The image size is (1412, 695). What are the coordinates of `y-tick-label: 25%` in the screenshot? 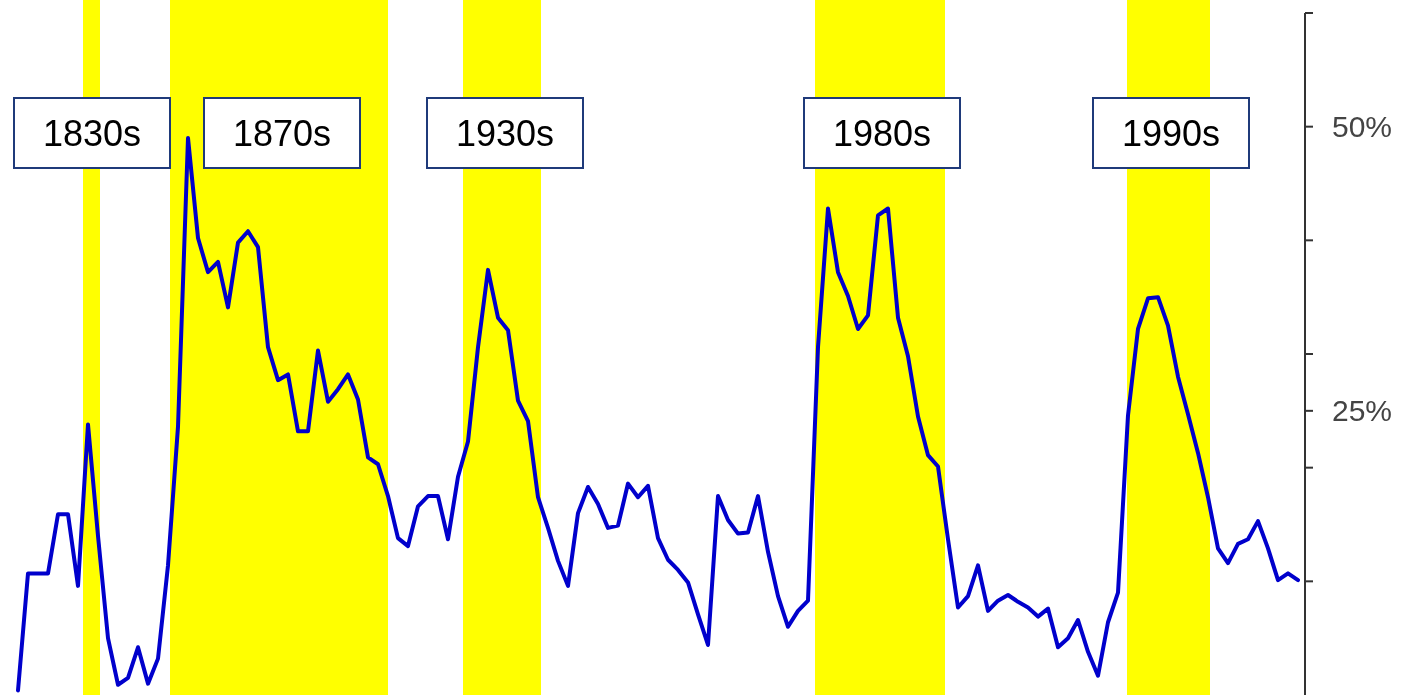 It's located at (1362, 411).